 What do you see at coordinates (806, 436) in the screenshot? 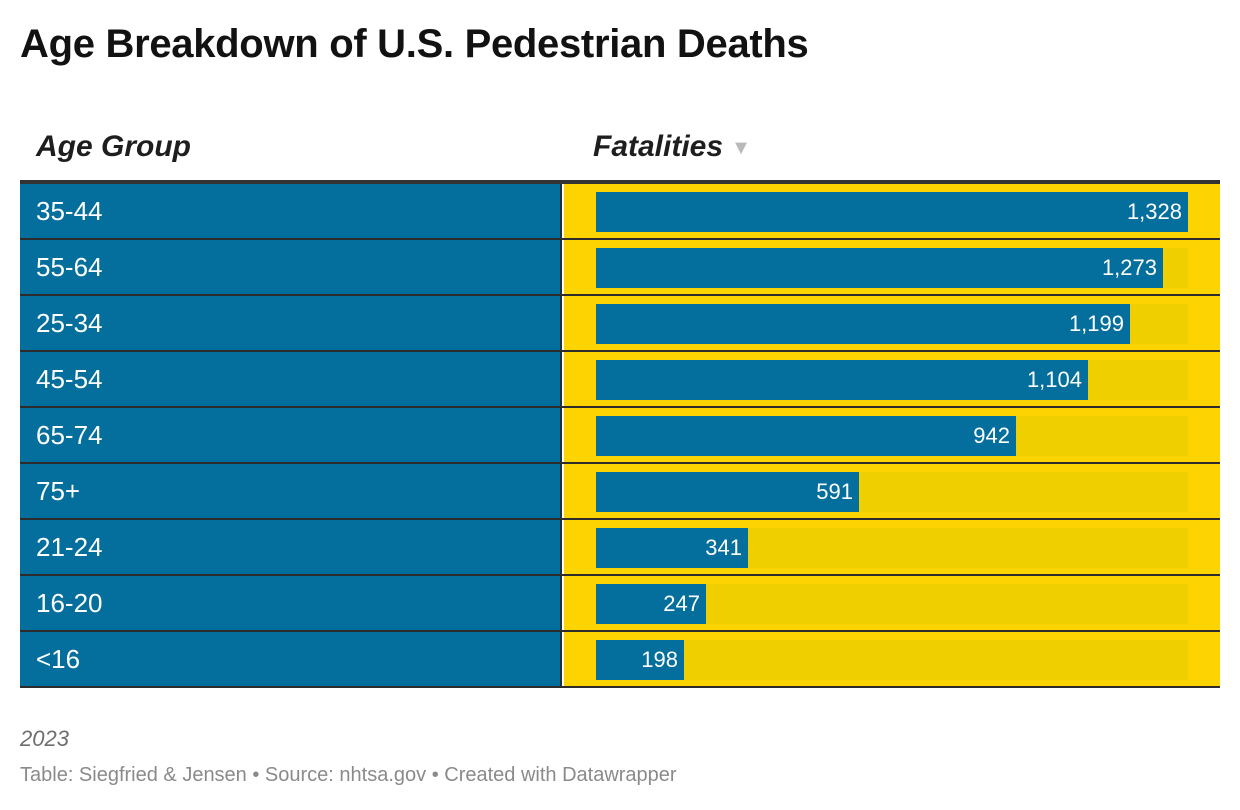
I see `fatalities-bar: 942` at bounding box center [806, 436].